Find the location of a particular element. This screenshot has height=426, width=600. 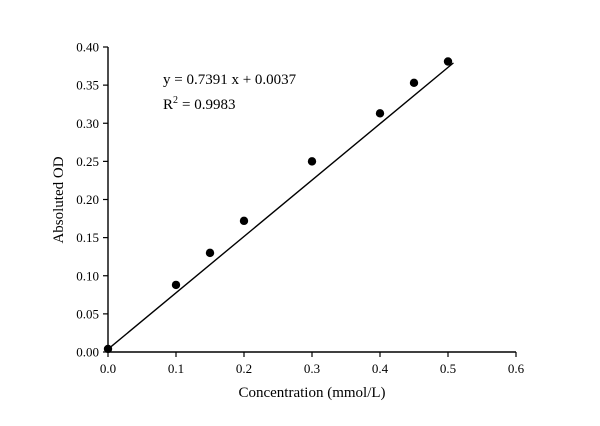

x-tick-label: 0.3 is located at coordinates (312, 368).